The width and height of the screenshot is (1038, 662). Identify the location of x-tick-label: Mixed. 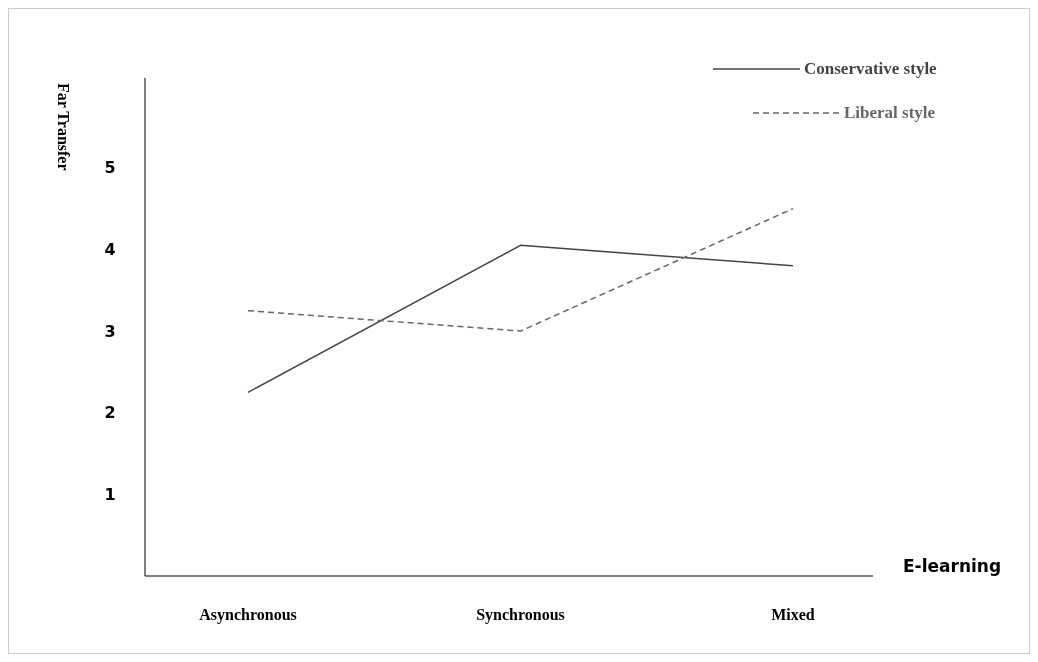
(793, 614).